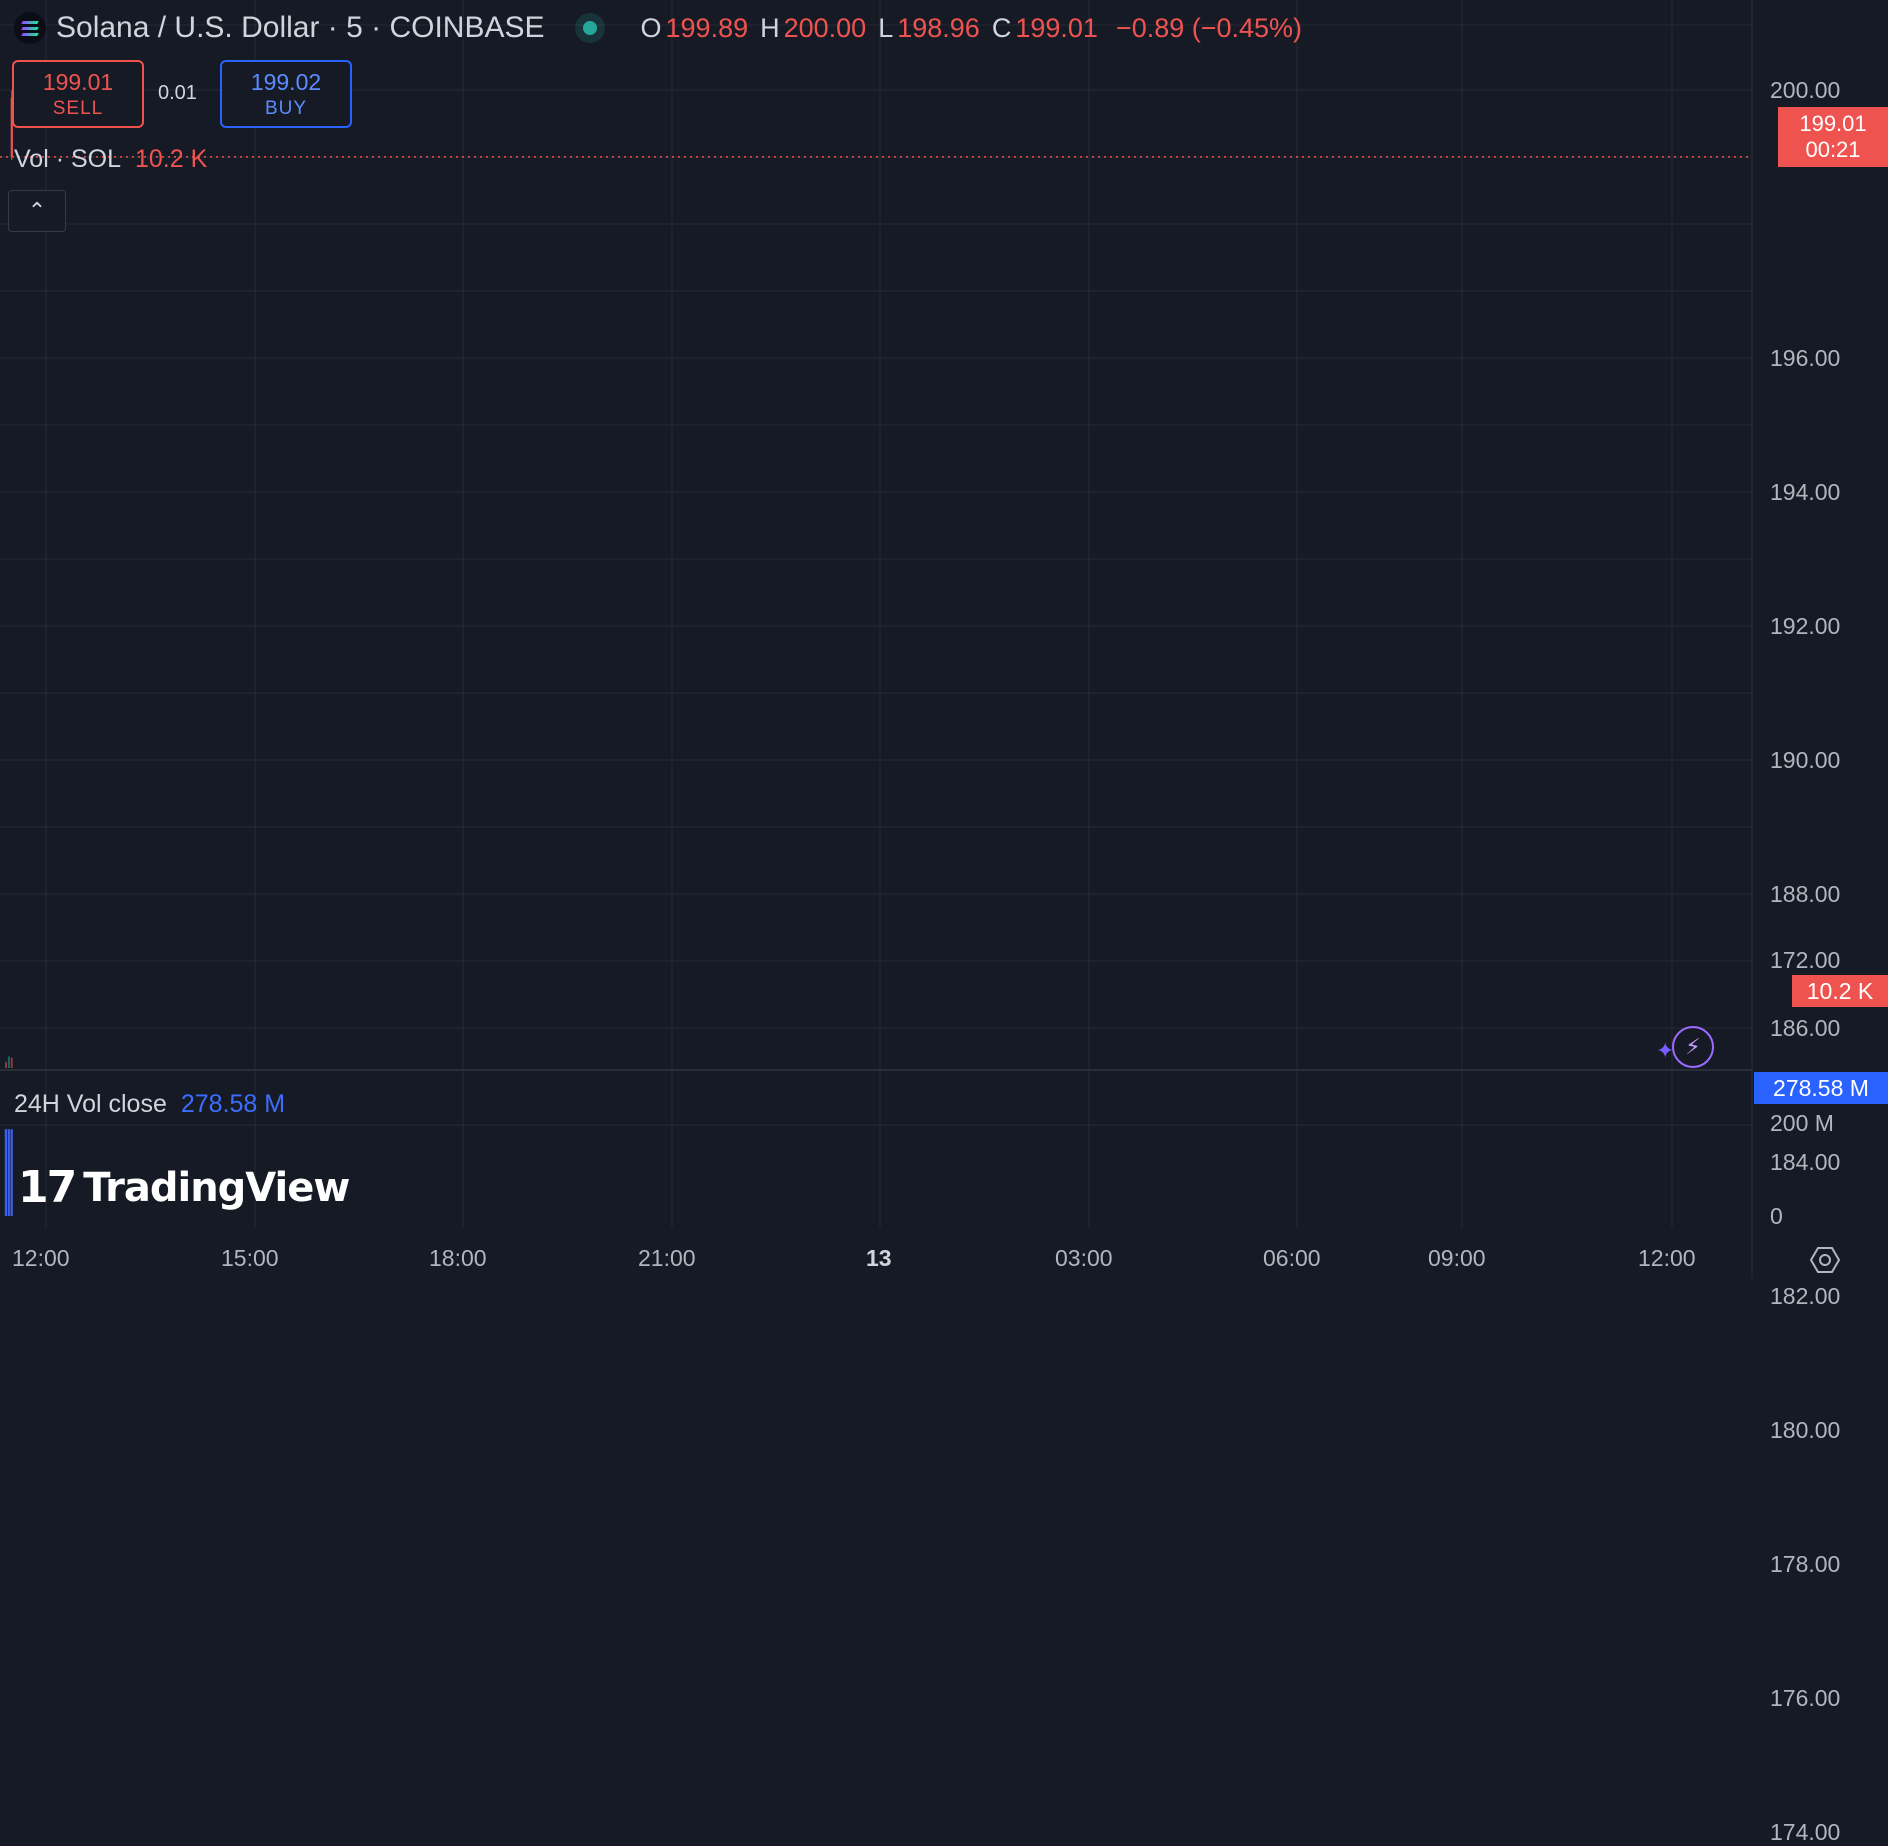 This screenshot has height=1846, width=1888. What do you see at coordinates (1825, 1260) in the screenshot?
I see `settings-icon` at bounding box center [1825, 1260].